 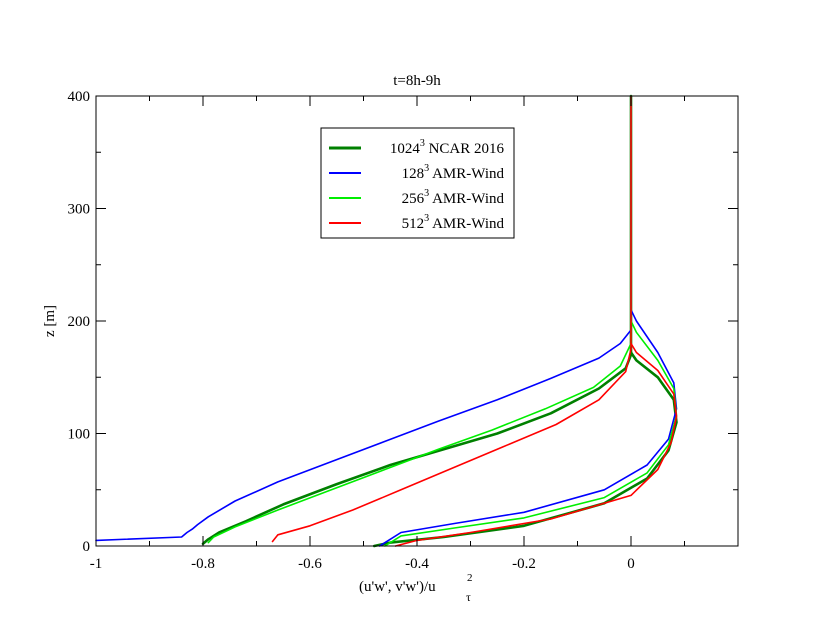 What do you see at coordinates (453, 197) in the screenshot?
I see `legend-entry-256: 2563 AMR-Wind` at bounding box center [453, 197].